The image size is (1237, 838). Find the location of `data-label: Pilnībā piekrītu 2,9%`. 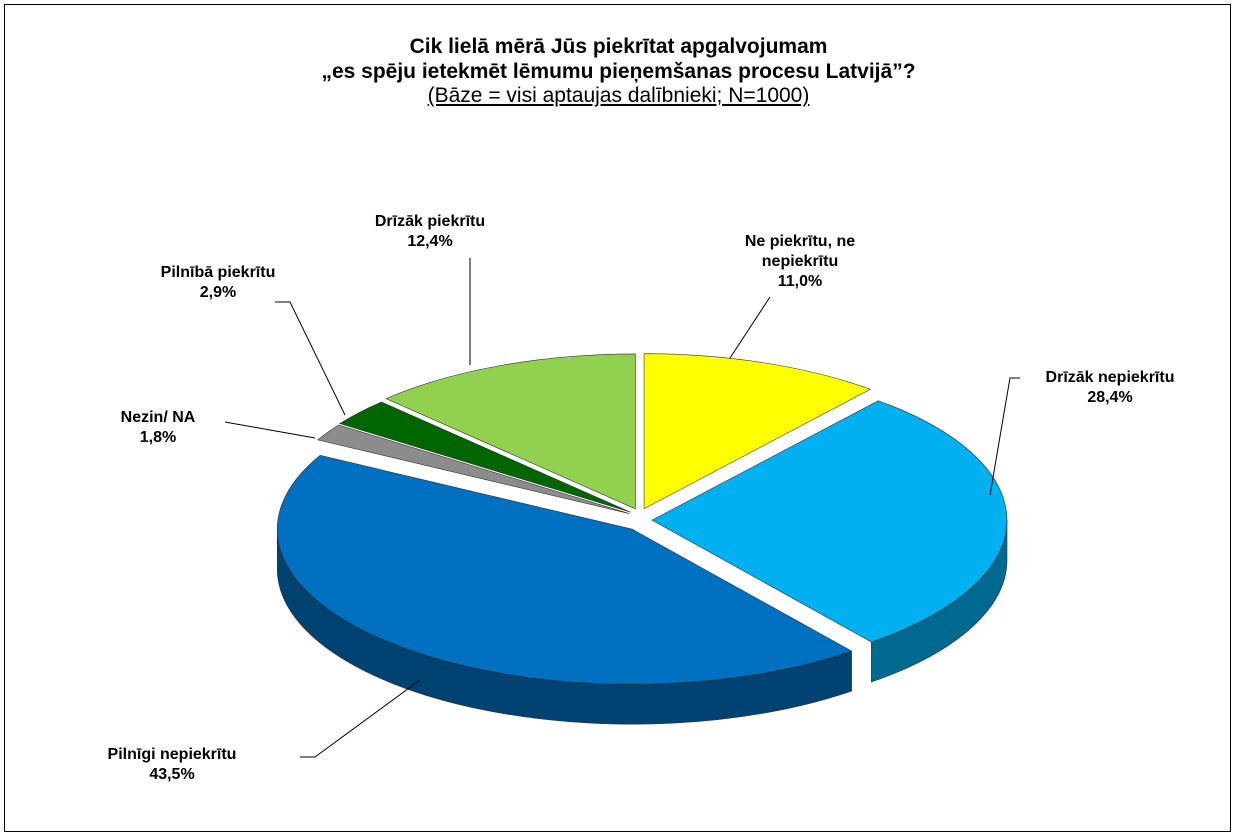

data-label: Pilnībā piekrītu 2,9% is located at coordinates (218, 283).